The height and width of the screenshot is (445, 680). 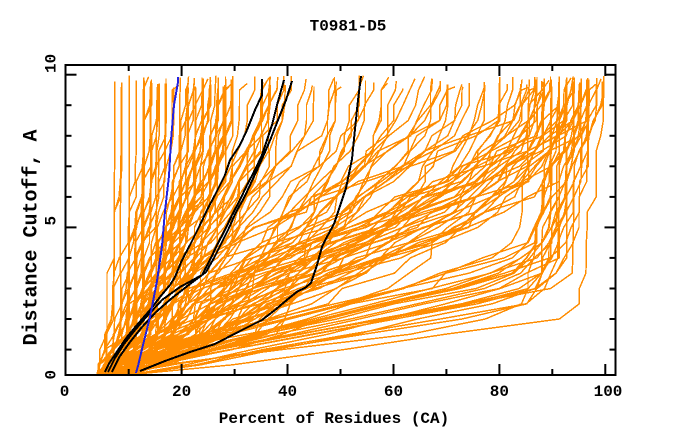 I want to click on svg-text: 60, so click(x=393, y=392).